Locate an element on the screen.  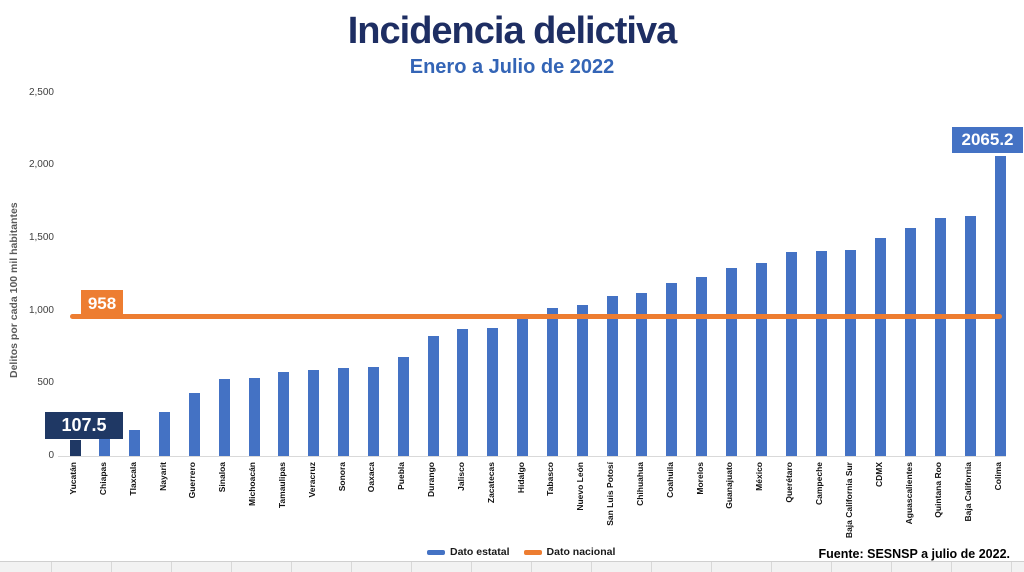
bar-michoac-n is located at coordinates (254, 416).